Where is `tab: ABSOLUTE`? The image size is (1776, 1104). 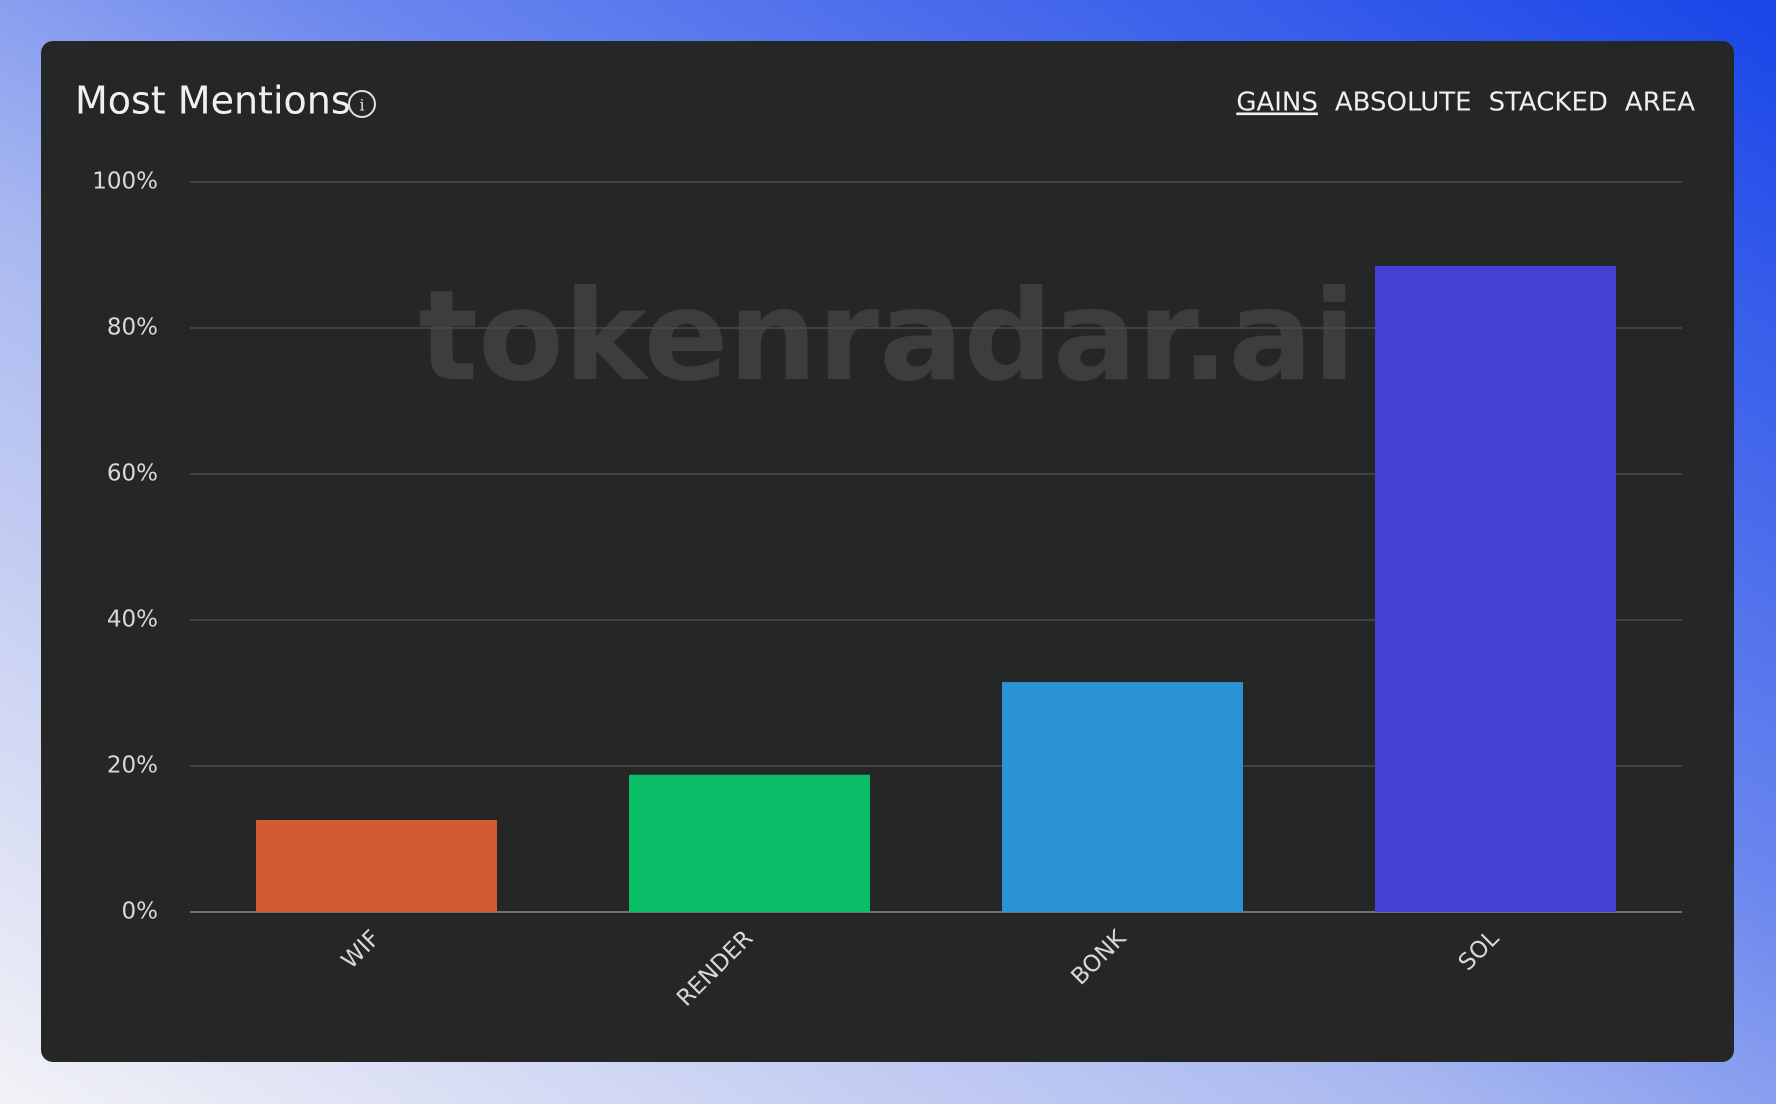
tab: ABSOLUTE is located at coordinates (1403, 103).